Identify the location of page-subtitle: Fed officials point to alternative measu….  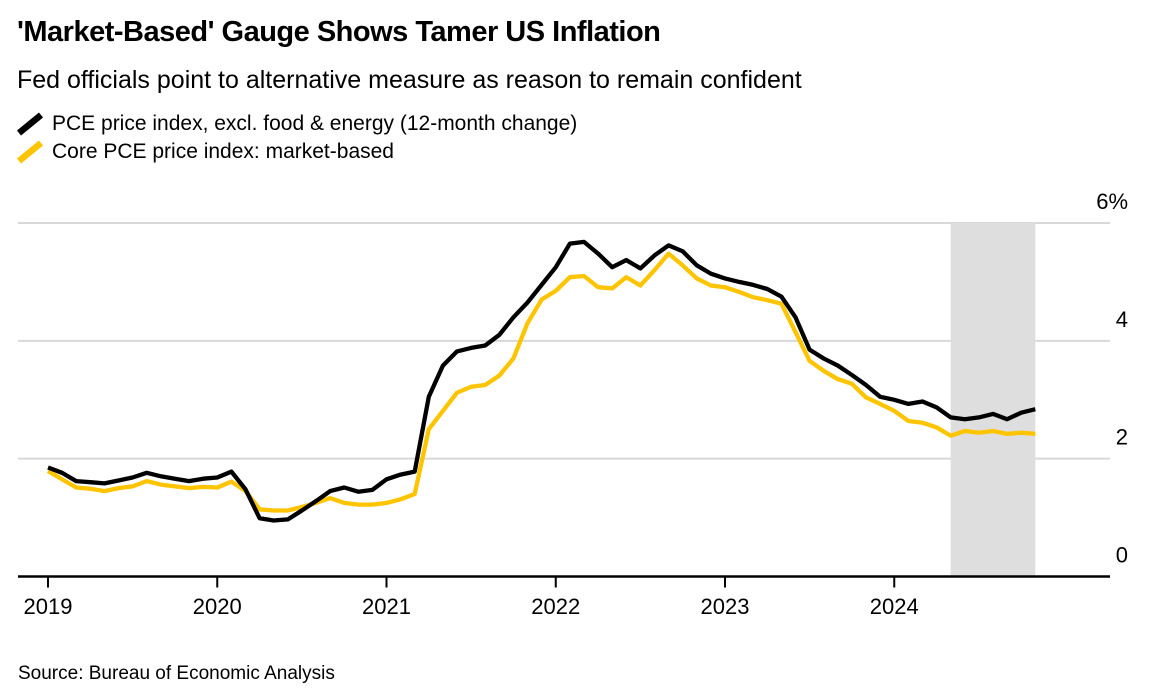
(409, 80).